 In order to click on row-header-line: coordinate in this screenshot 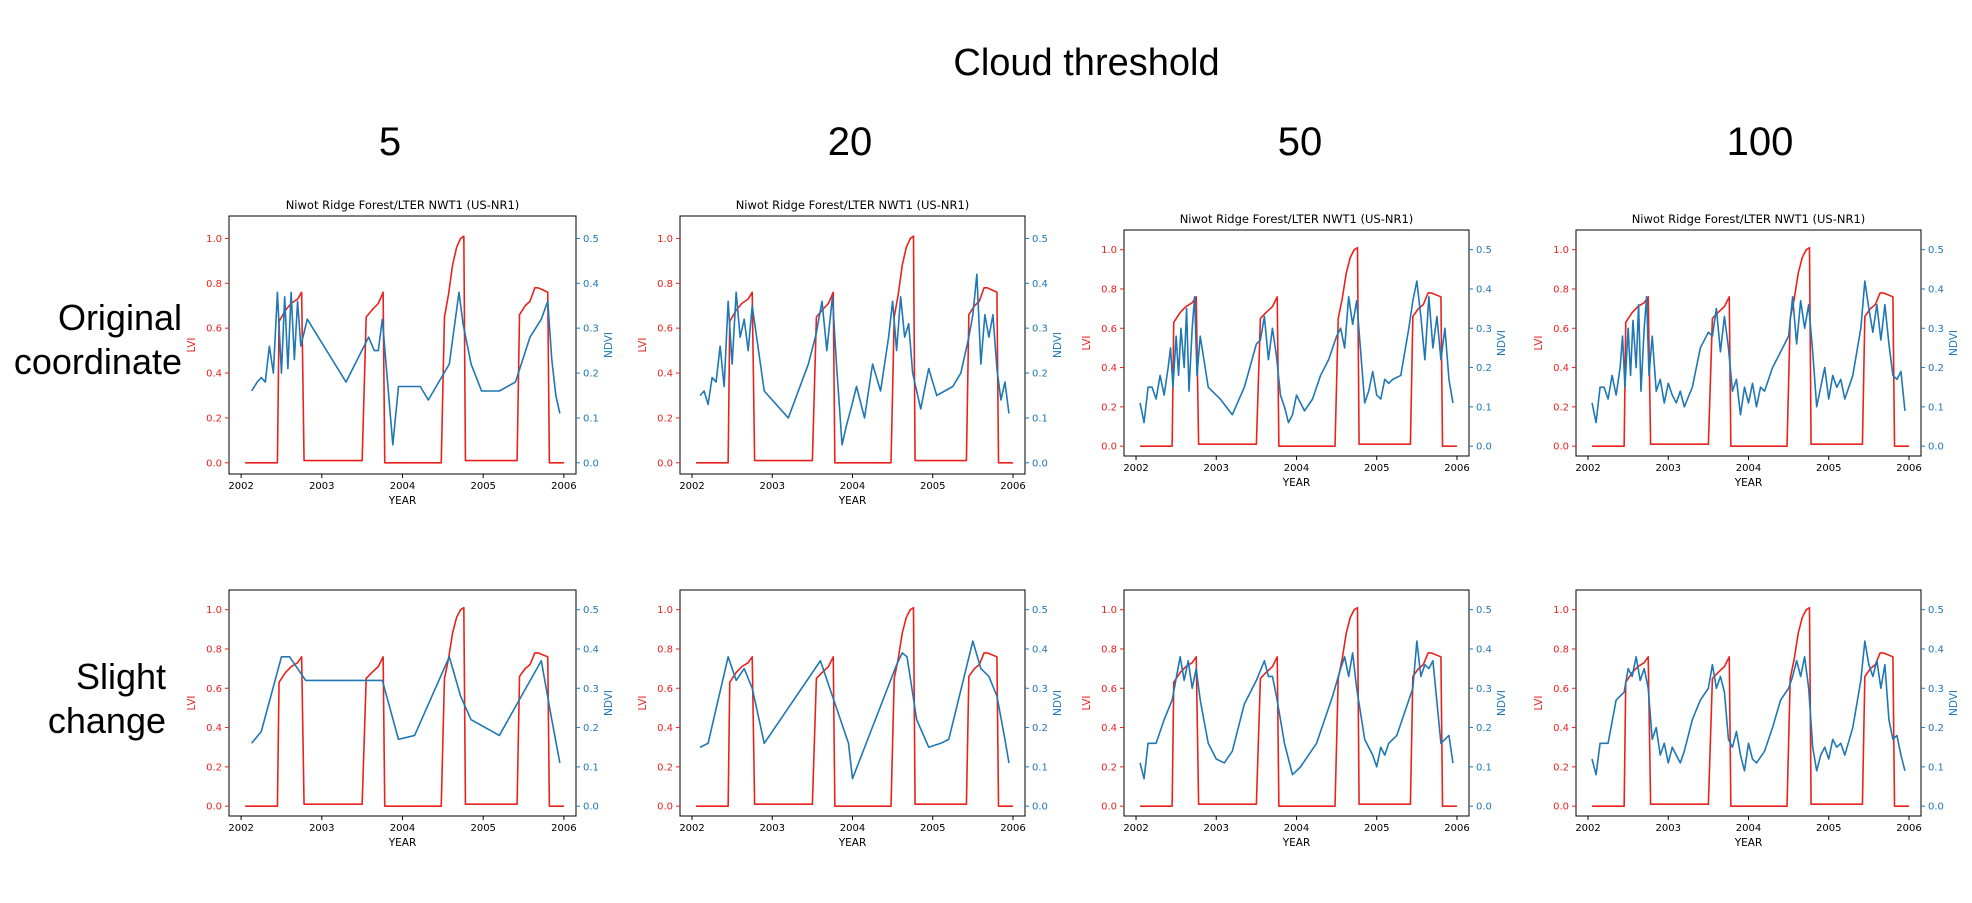, I will do `click(97, 361)`.